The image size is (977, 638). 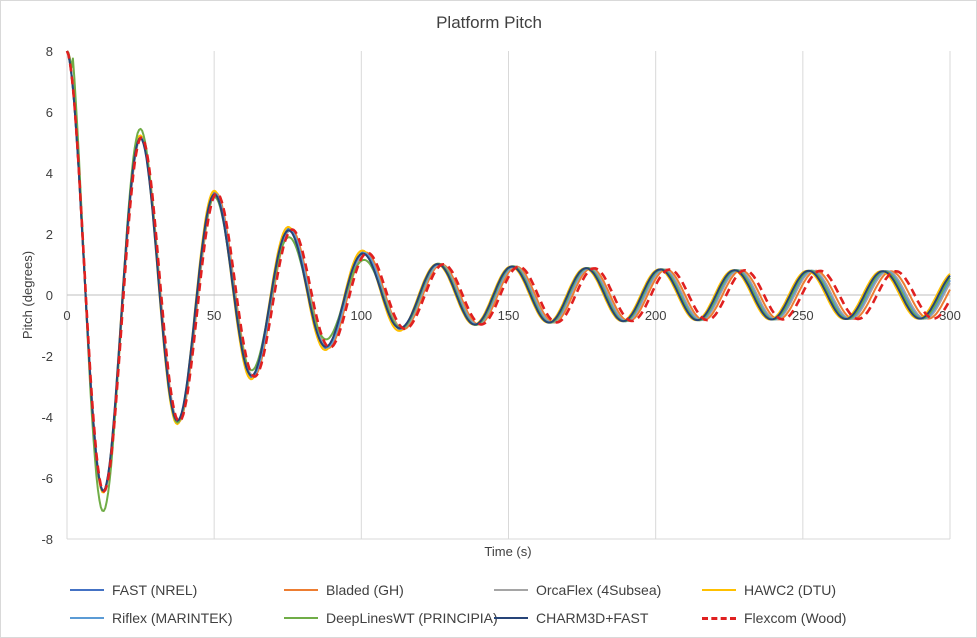 I want to click on y-tick-label: -6, so click(x=47, y=478).